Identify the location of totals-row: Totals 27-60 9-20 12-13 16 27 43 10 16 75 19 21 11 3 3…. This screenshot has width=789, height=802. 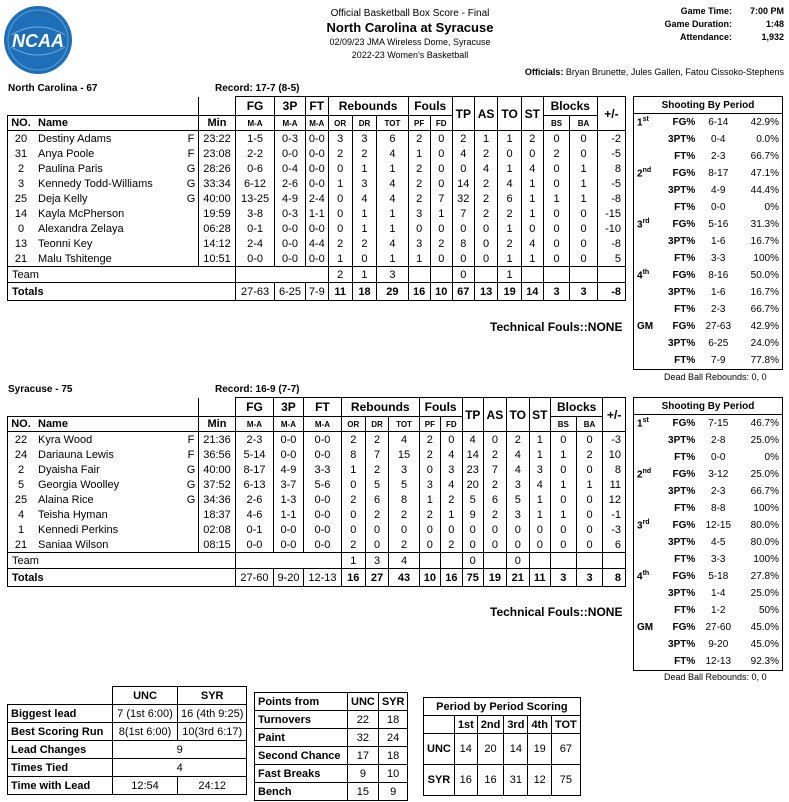
(316, 577).